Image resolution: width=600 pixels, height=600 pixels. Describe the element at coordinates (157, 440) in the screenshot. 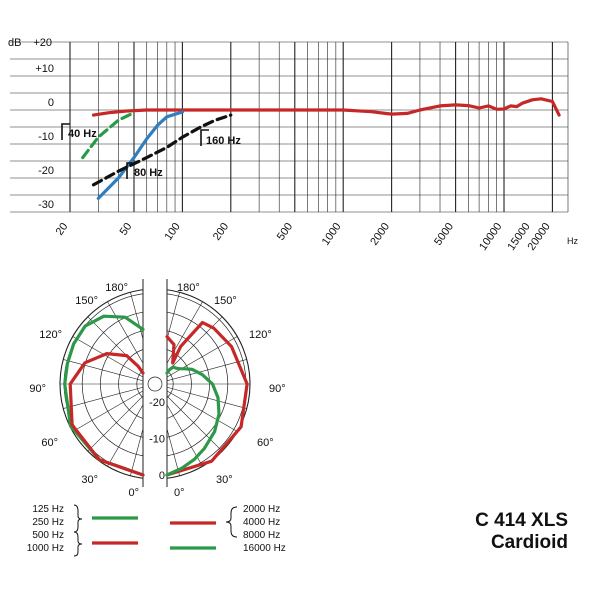

I see `polar-radius-label: -10` at that location.